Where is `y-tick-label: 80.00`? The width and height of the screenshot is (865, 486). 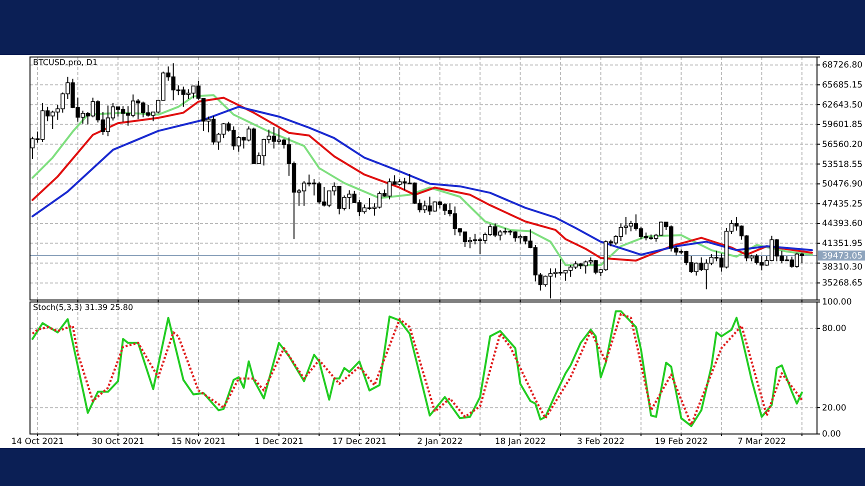 y-tick-label: 80.00 is located at coordinates (834, 329).